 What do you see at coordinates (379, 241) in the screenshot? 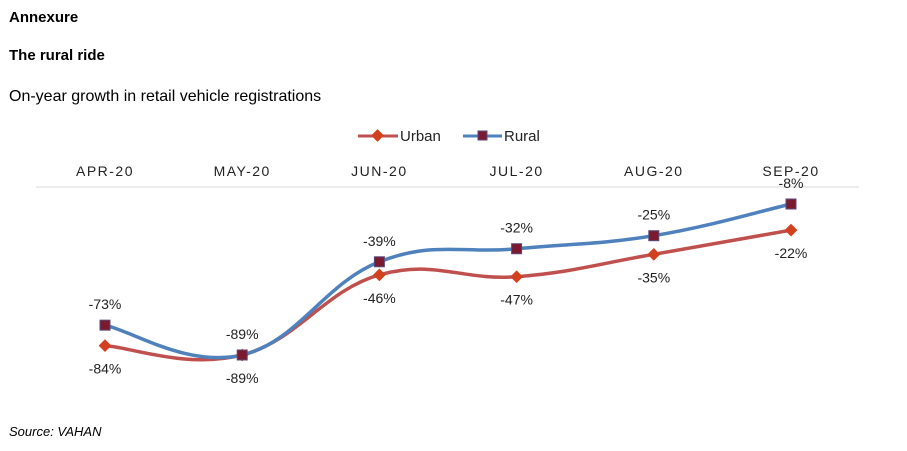
I see `rural-data-label: -39%` at bounding box center [379, 241].